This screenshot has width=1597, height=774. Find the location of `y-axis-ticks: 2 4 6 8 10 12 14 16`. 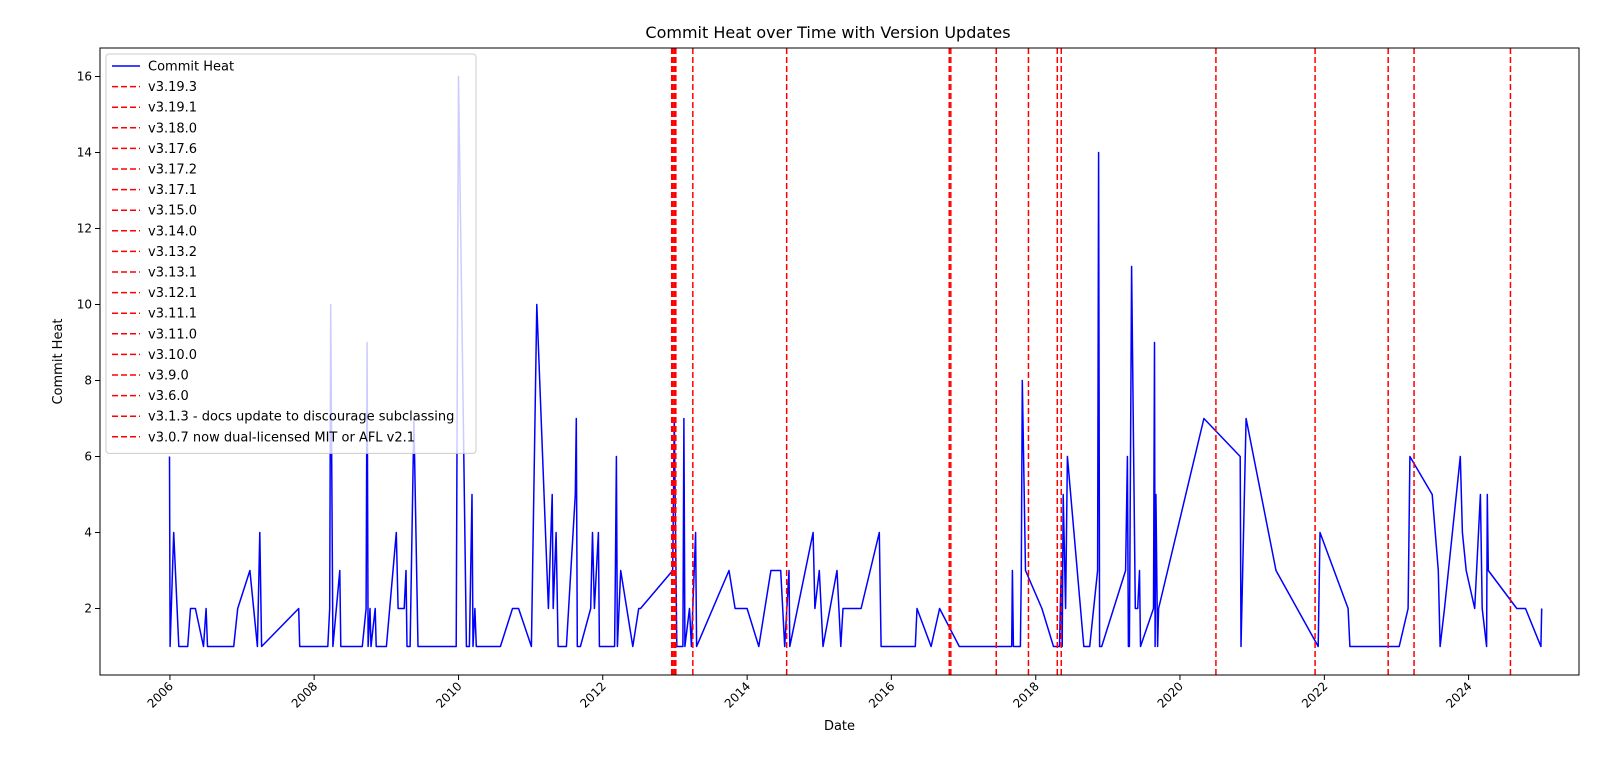

y-axis-ticks: 2 4 6 8 10 12 14 16 is located at coordinates (88, 343).